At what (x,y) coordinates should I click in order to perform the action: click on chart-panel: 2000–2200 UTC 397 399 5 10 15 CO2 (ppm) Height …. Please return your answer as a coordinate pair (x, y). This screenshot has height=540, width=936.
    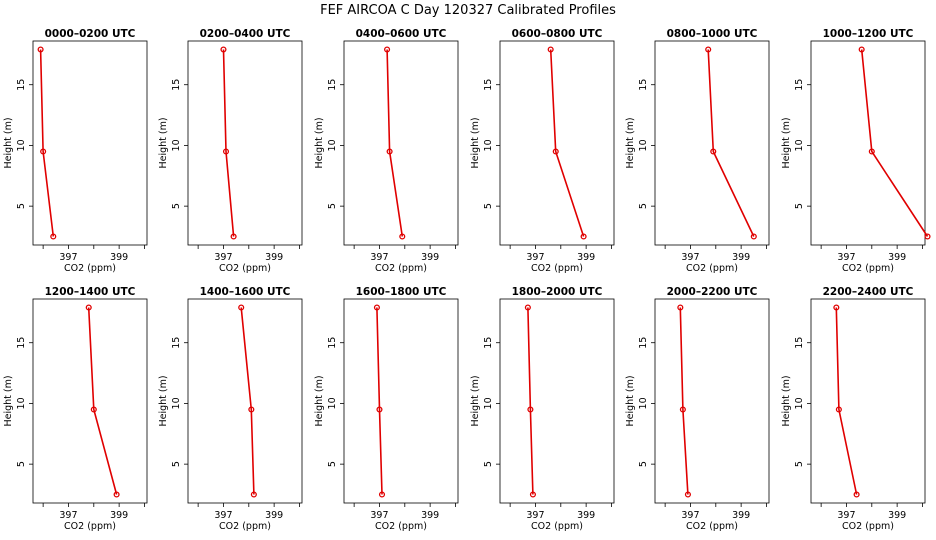
    Looking at the image, I should click on (697, 409).